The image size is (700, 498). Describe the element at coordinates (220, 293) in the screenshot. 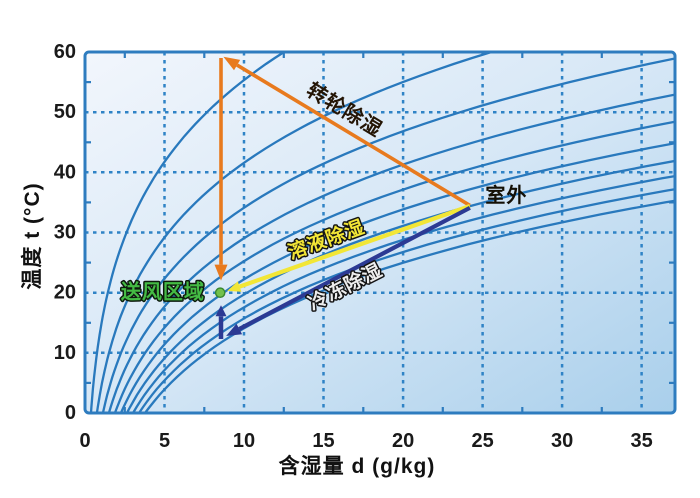

I see `supply-zone-point` at that location.